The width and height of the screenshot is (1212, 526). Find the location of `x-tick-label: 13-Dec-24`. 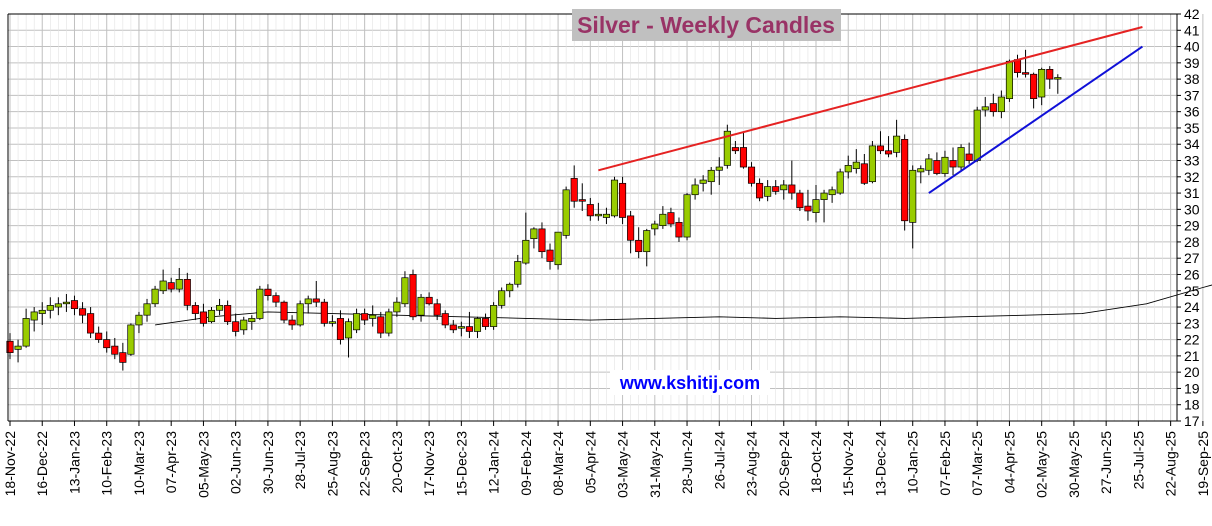

x-tick-label: 13-Dec-24 is located at coordinates (880, 464).